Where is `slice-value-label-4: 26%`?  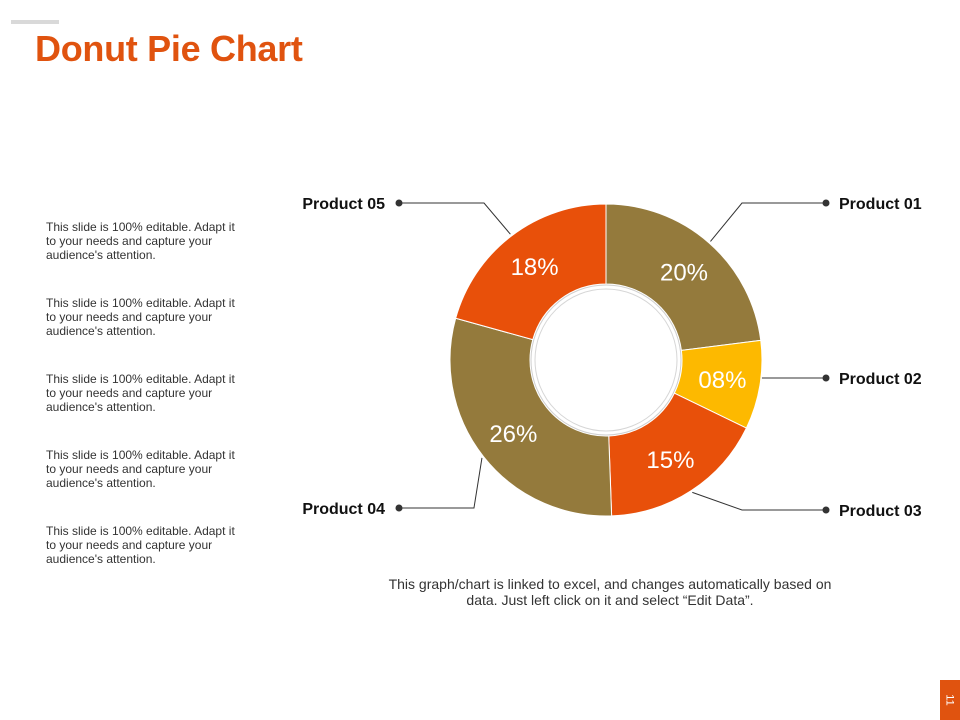 slice-value-label-4: 26% is located at coordinates (513, 434).